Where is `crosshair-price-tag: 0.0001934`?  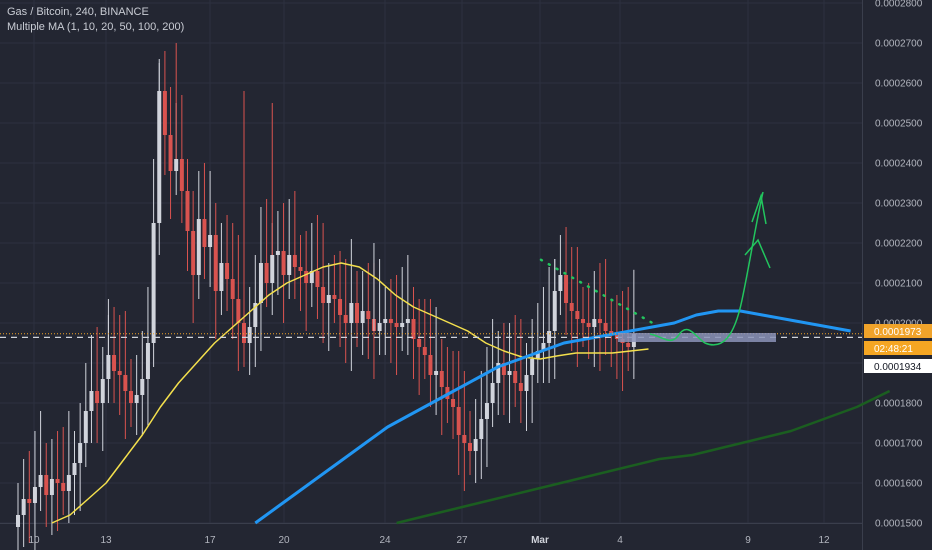 crosshair-price-tag: 0.0001934 is located at coordinates (898, 367).